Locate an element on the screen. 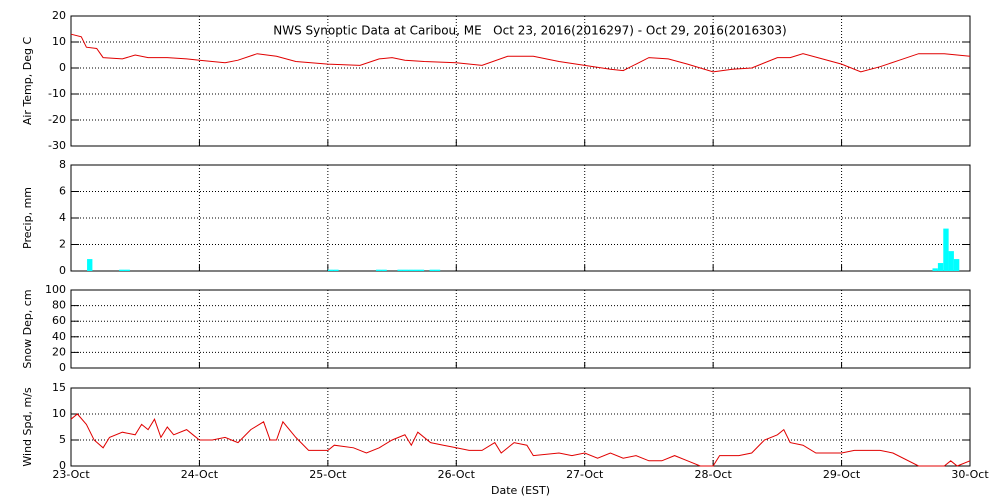 This screenshot has height=500, width=1000. y-tick-label: 5 is located at coordinates (62, 439).